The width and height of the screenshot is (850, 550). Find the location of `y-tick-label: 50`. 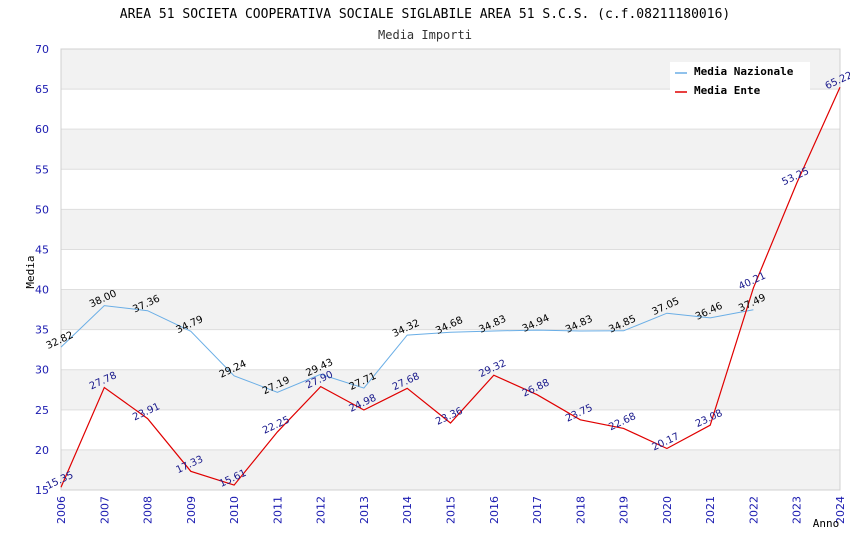

y-tick-label: 50 is located at coordinates (42, 209).